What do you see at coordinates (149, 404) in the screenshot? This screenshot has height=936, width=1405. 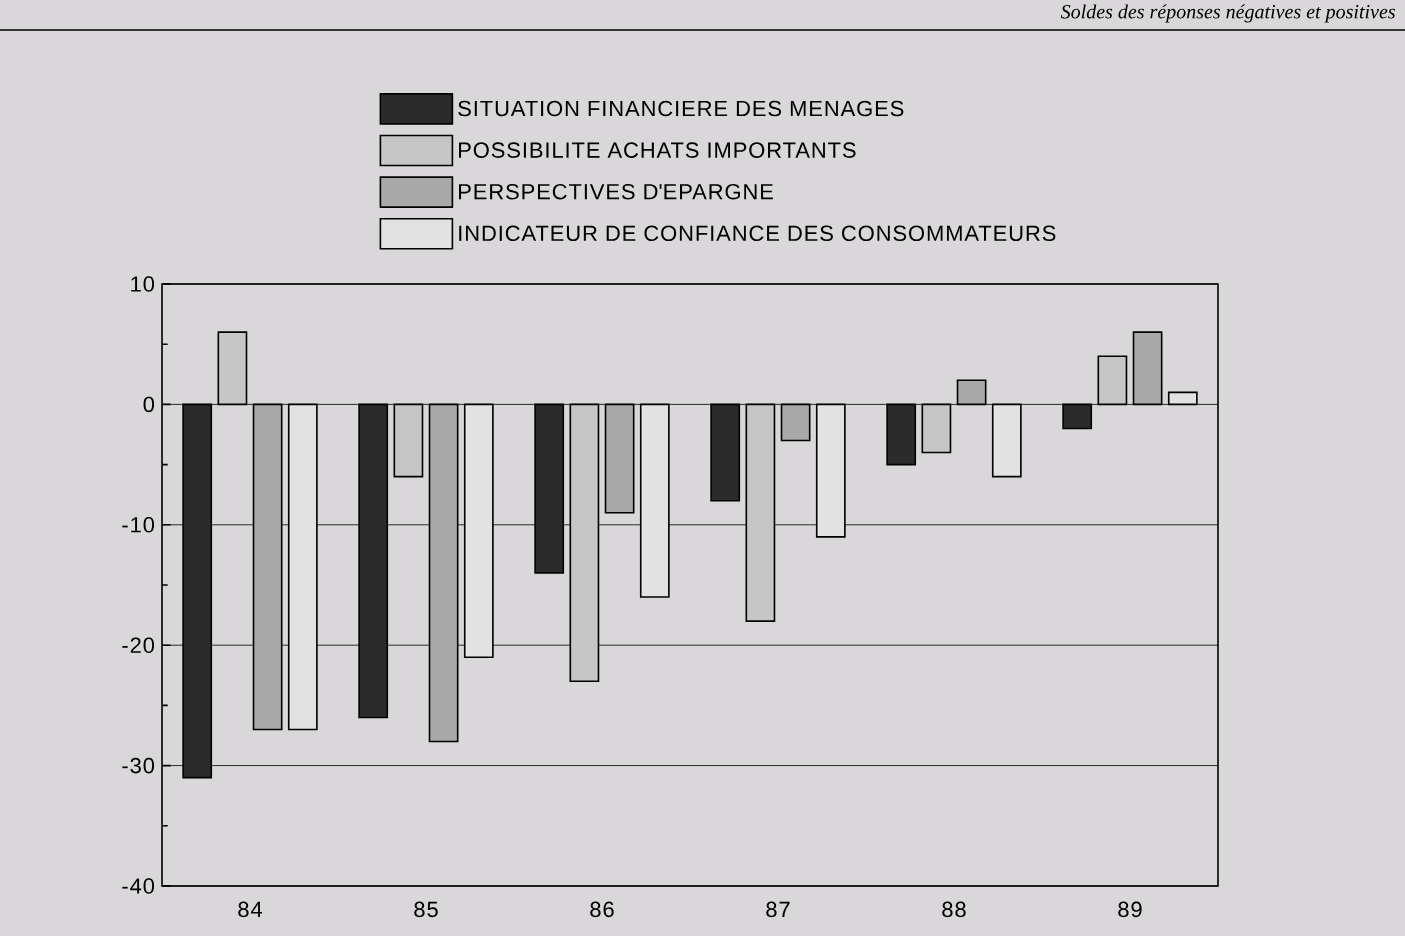 I see `y-tick-label: 0` at bounding box center [149, 404].